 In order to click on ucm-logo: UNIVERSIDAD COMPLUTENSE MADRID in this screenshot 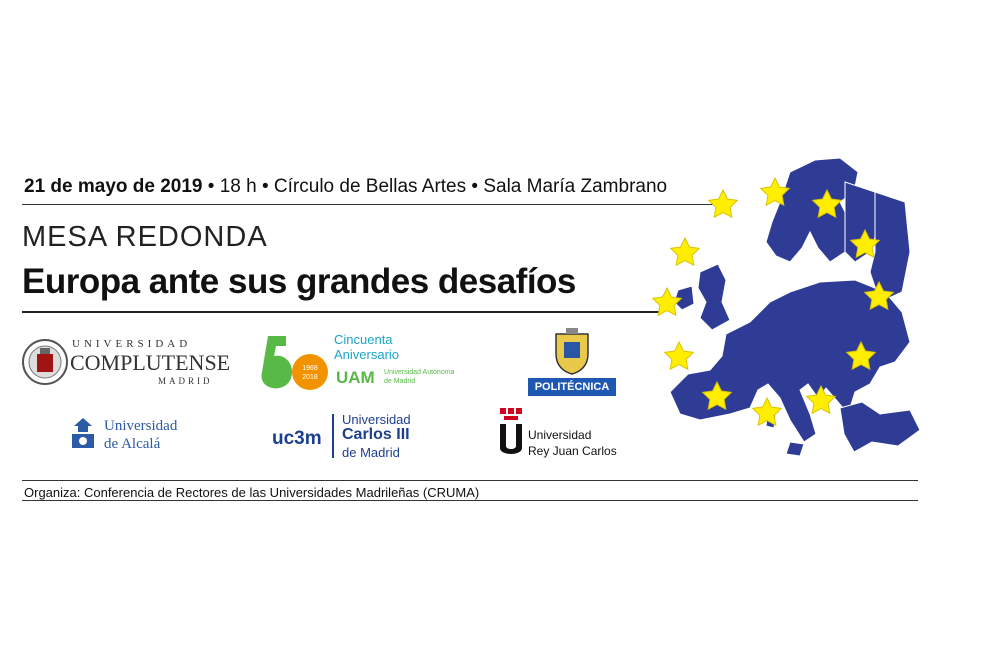, I will do `click(126, 363)`.